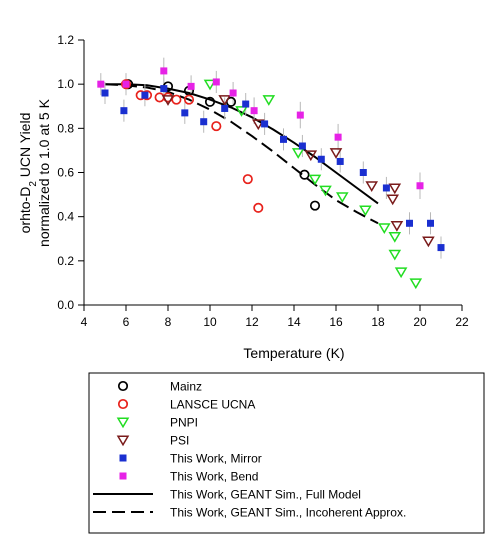  What do you see at coordinates (33, 184) in the screenshot?
I see `y-axis-label-subscript: 2` at bounding box center [33, 184].